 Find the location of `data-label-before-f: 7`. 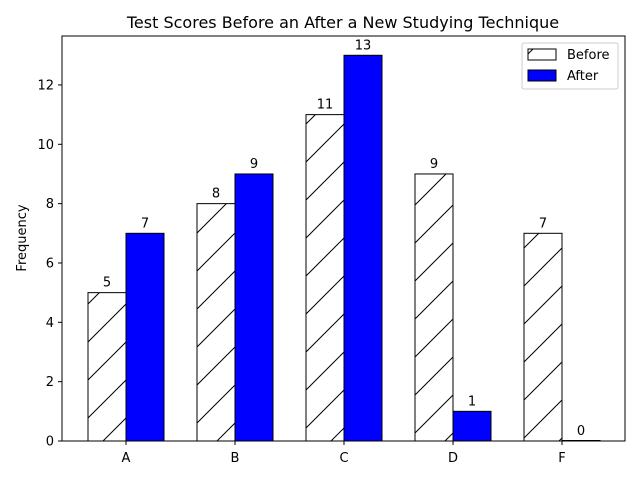

data-label-before-f: 7 is located at coordinates (543, 223).